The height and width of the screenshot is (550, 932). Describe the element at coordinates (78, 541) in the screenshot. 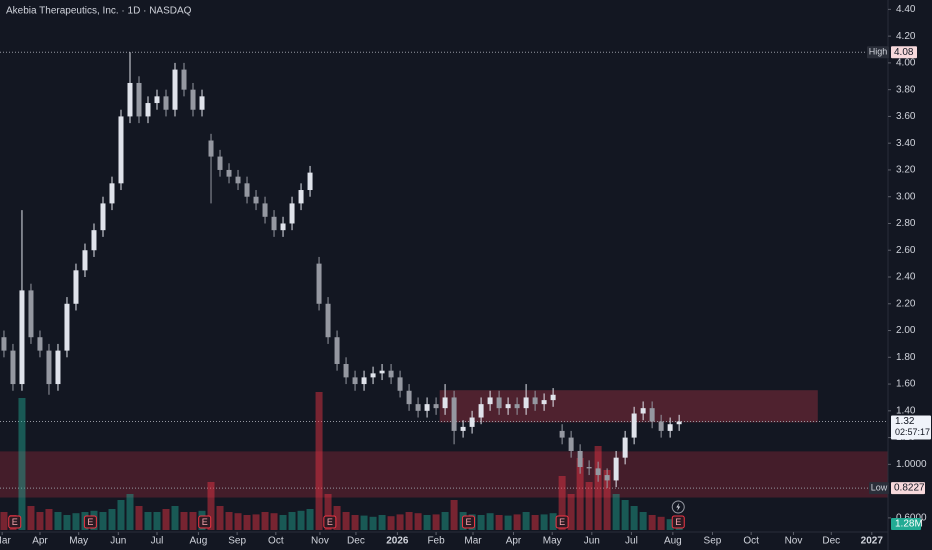

I see `x-tick-label: May` at that location.